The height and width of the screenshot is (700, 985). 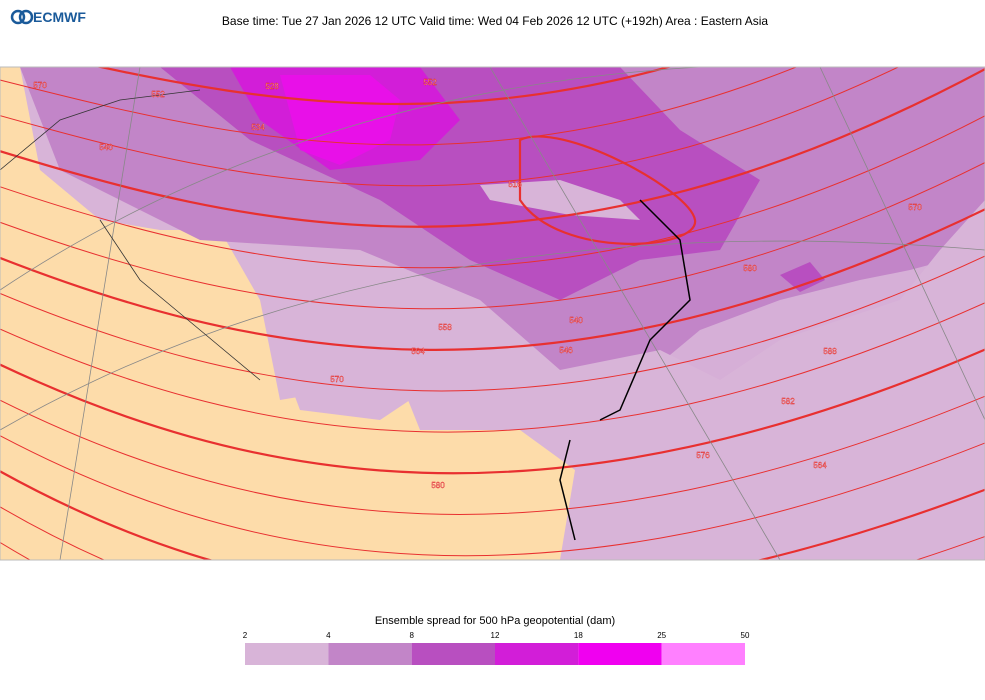 What do you see at coordinates (59, 17) in the screenshot?
I see `logo-text: ECMWF` at bounding box center [59, 17].